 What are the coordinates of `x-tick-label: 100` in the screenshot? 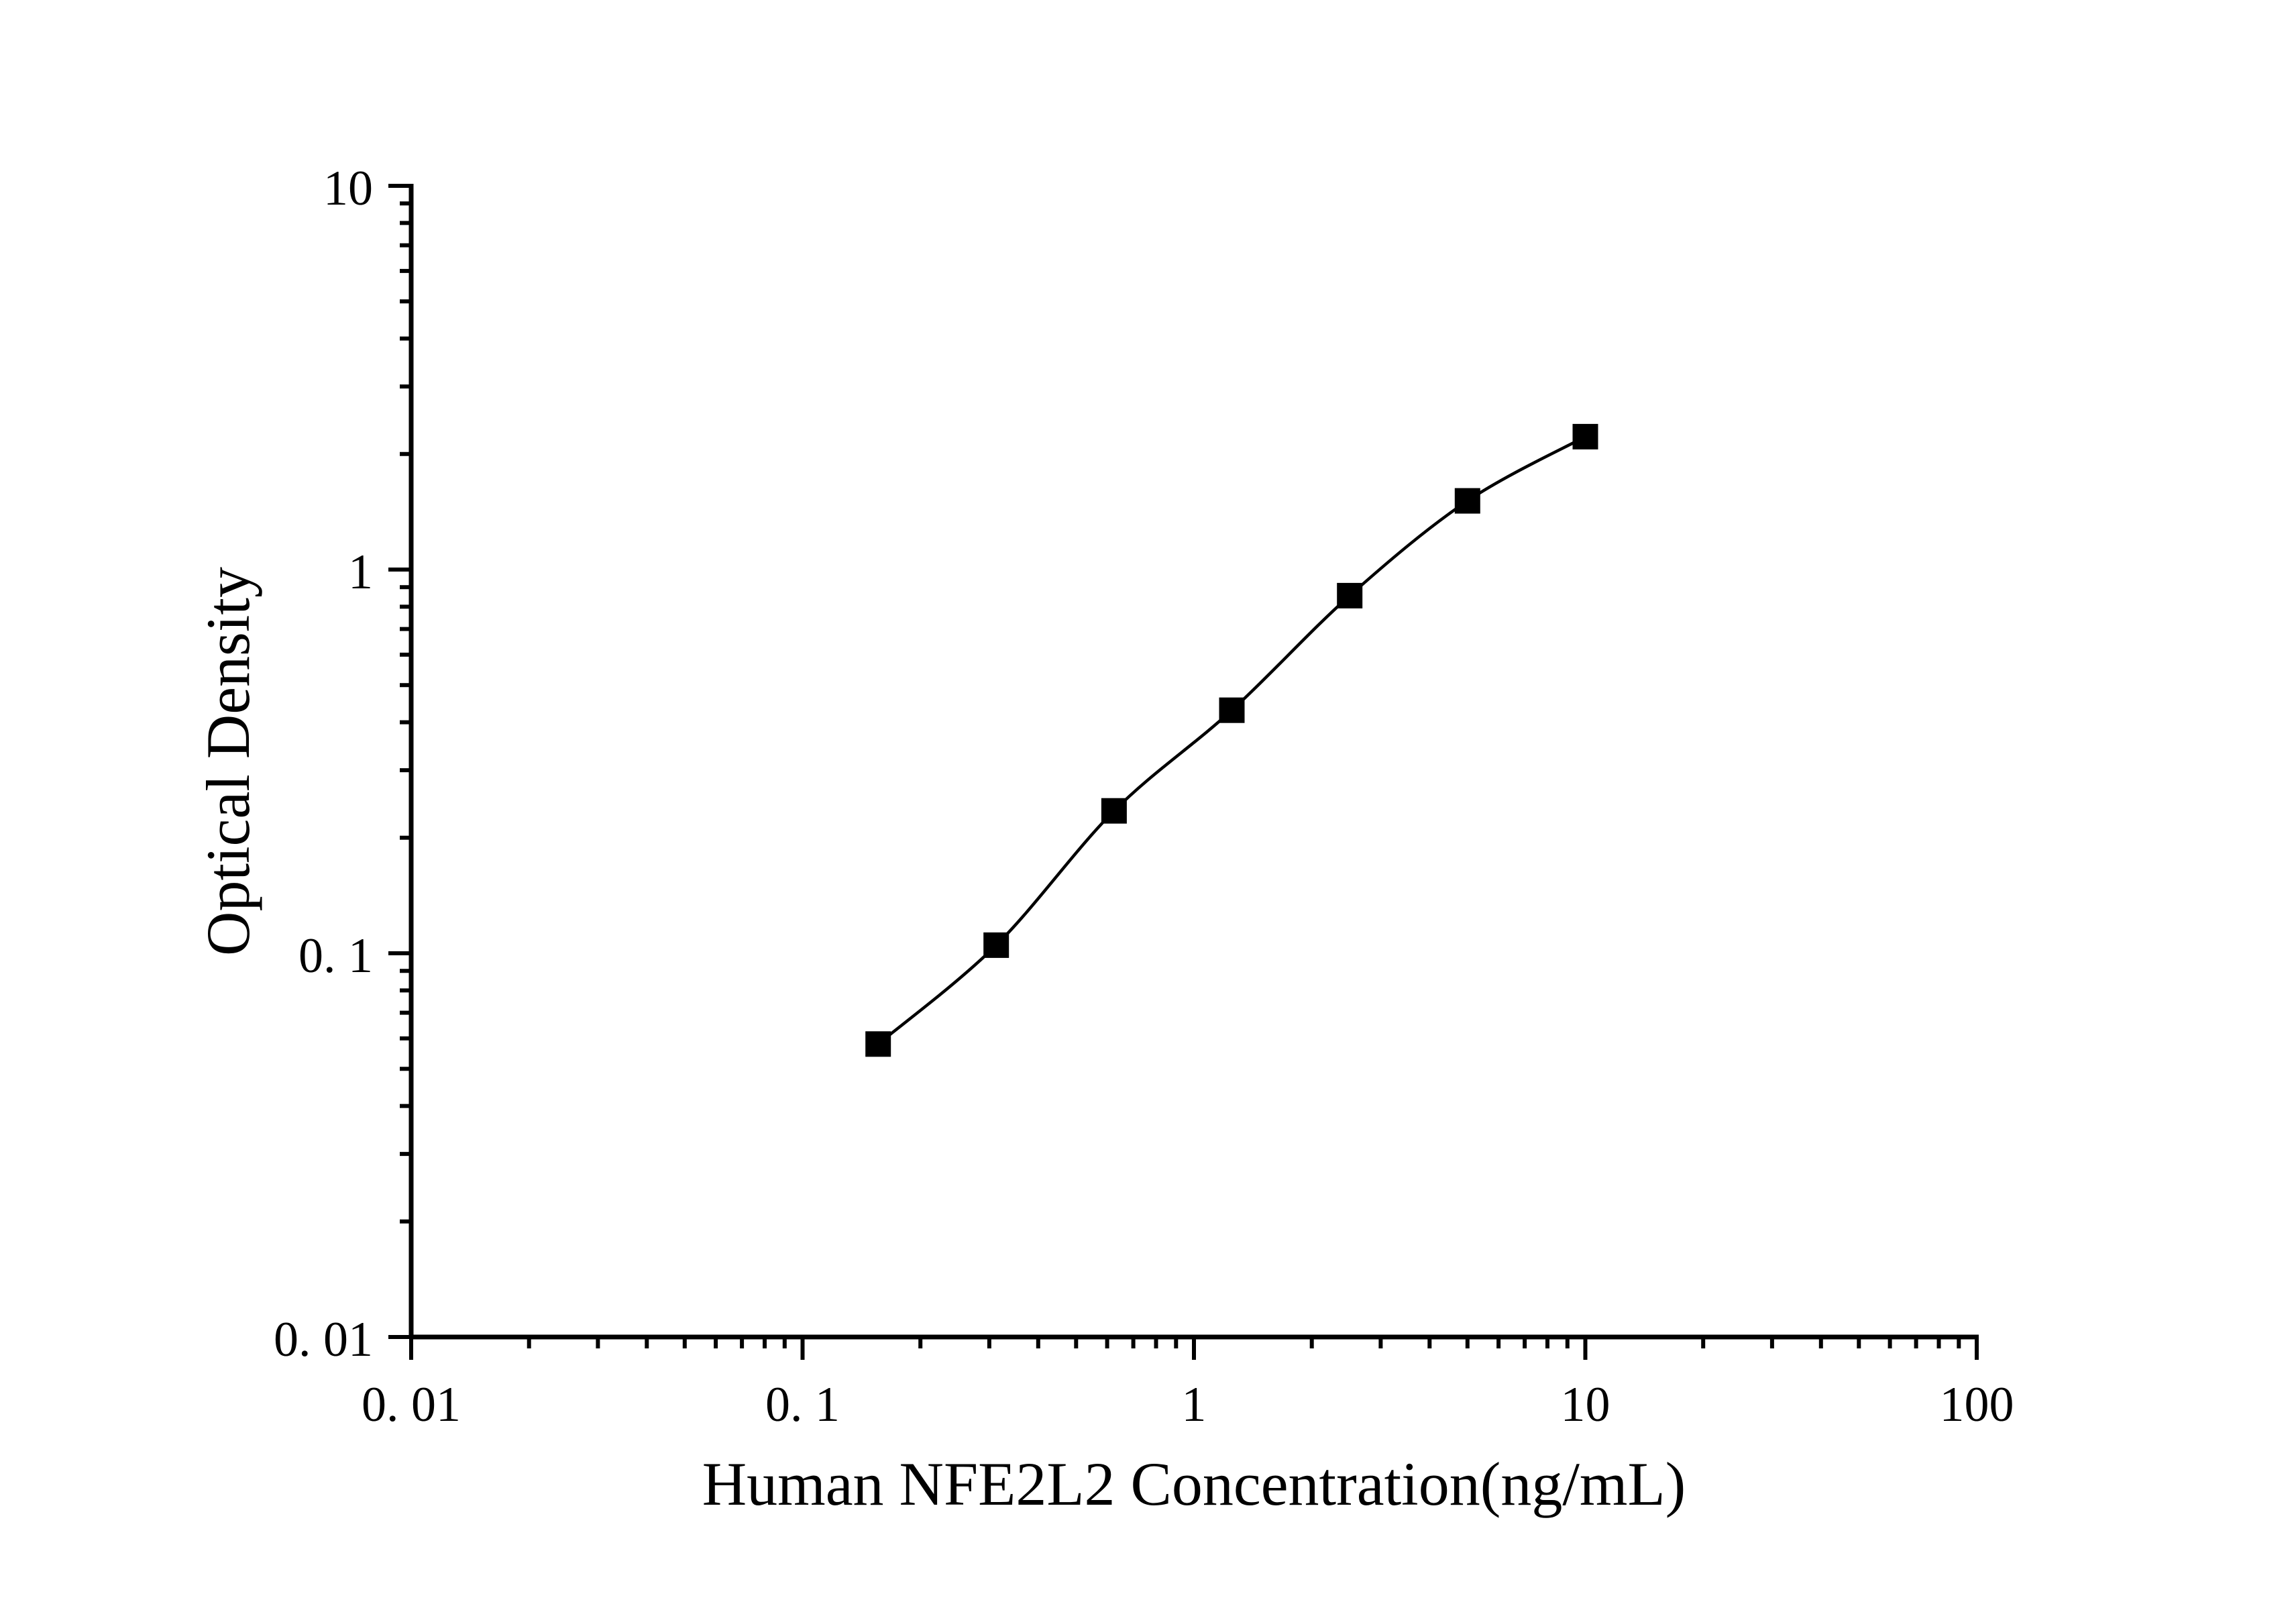 It's located at (1977, 1404).